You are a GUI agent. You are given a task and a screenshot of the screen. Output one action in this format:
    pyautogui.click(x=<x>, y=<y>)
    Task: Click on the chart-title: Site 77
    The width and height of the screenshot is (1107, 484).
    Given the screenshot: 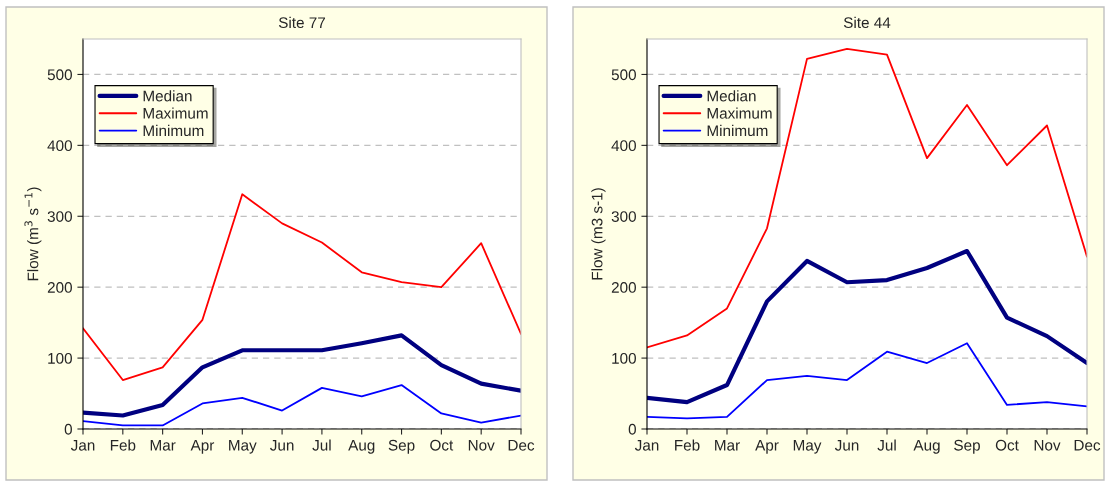 What is the action you would take?
    pyautogui.click(x=302, y=22)
    